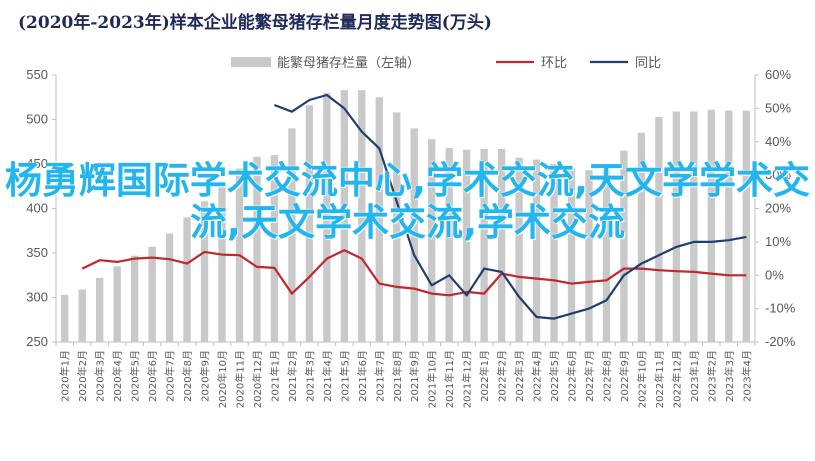 This screenshot has width=815, height=461. I want to click on x-tick-label: 2021年3月, so click(309, 376).